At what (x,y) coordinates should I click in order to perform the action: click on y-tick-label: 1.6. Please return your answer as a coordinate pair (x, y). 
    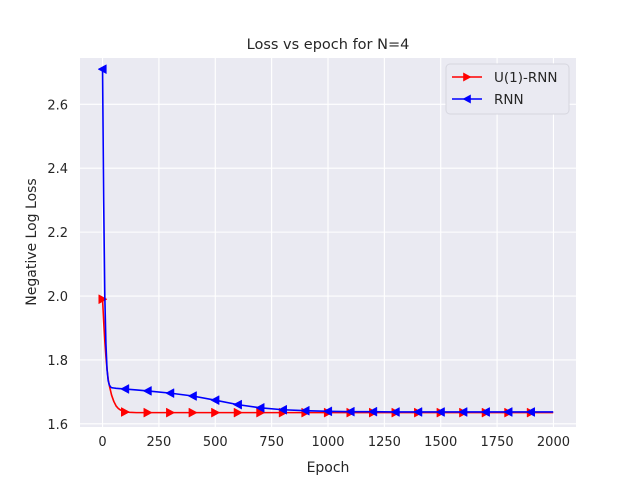
    Looking at the image, I should click on (57, 425).